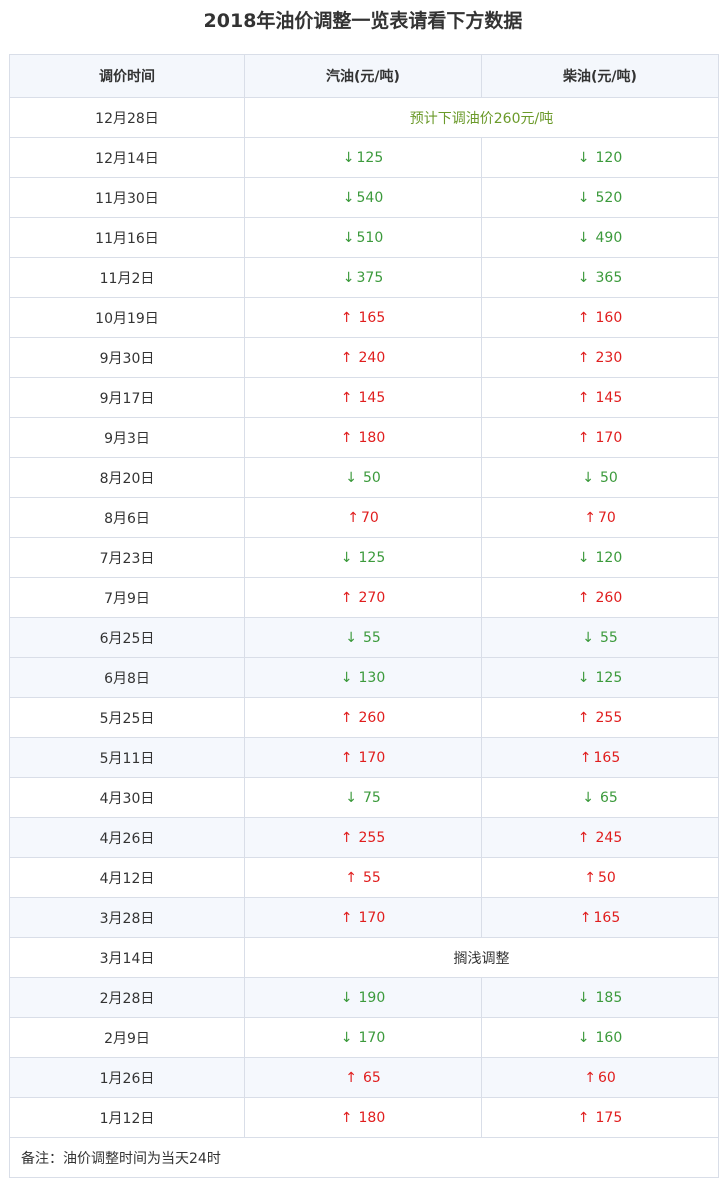 The image size is (726, 1204). What do you see at coordinates (609, 237) in the screenshot?
I see `change-value: 490` at bounding box center [609, 237].